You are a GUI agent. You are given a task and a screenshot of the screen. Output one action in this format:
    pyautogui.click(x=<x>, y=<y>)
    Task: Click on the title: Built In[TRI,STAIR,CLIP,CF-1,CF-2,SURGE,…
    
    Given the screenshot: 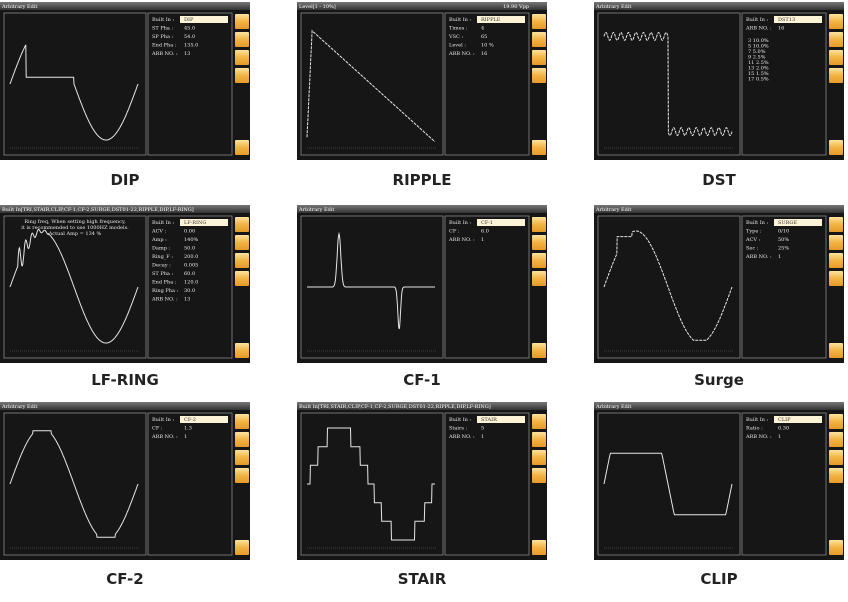 What is the action you would take?
    pyautogui.click(x=98, y=210)
    